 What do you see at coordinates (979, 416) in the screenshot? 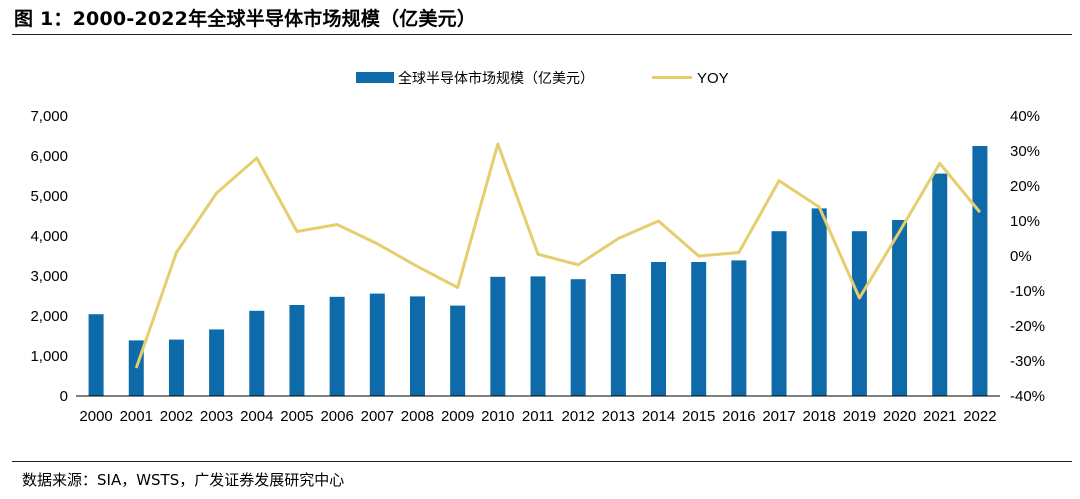
I see `x-tick-label: 2022` at bounding box center [979, 416].